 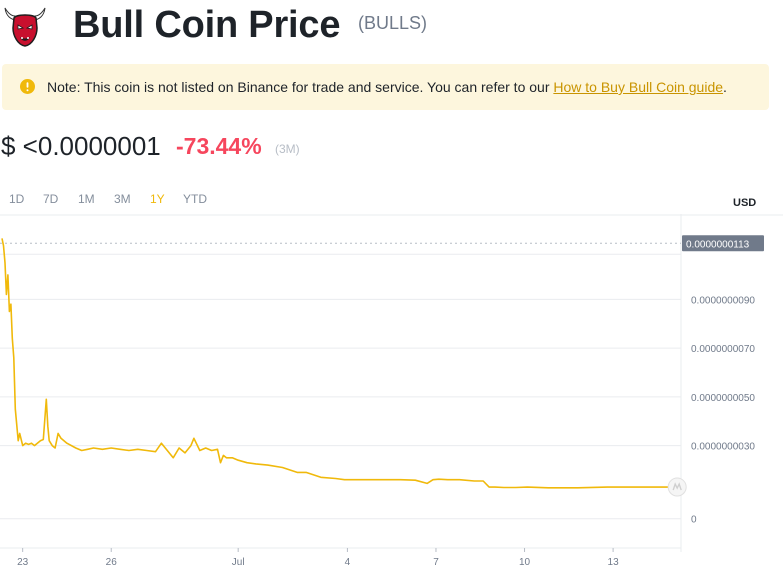 I want to click on range-1y-button: 1Y, so click(x=157, y=199).